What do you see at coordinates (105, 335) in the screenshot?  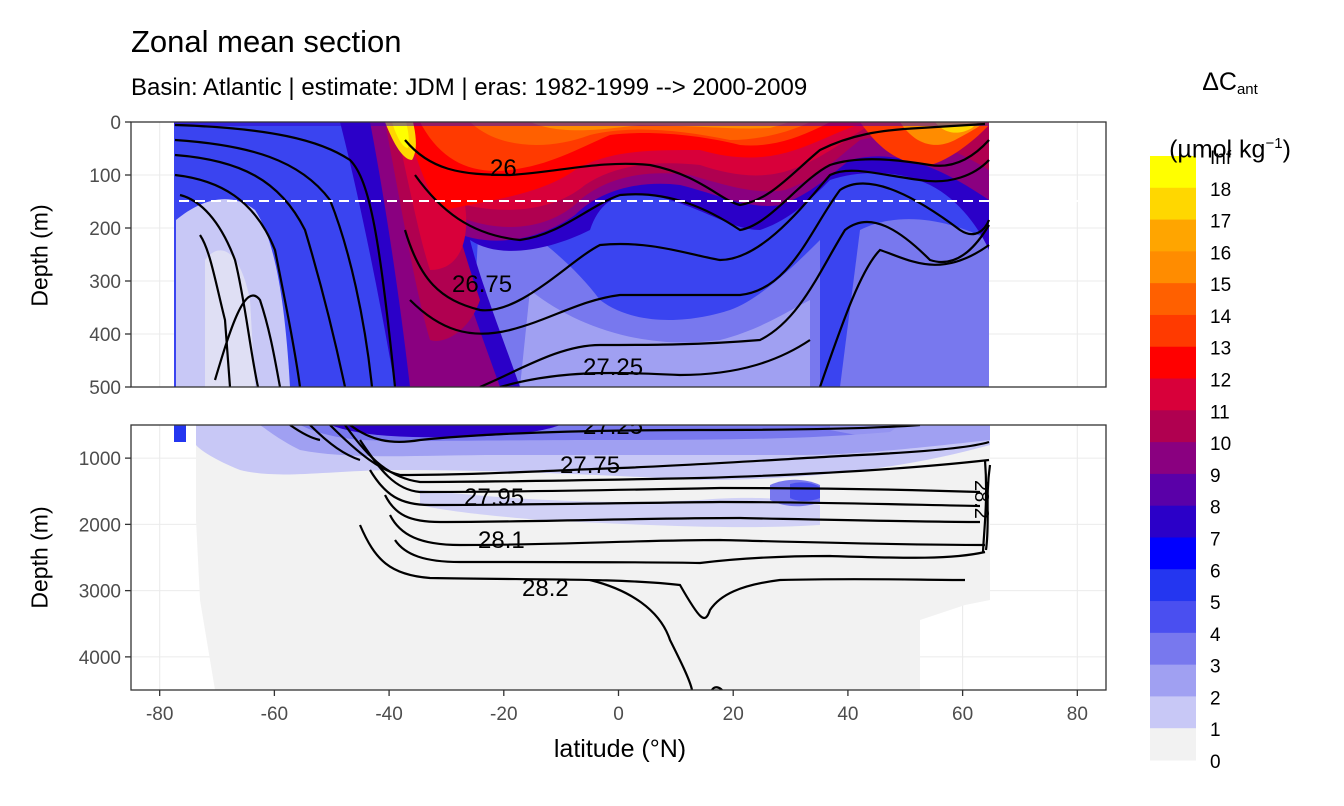 I see `y-tick-label: 400` at bounding box center [105, 335].